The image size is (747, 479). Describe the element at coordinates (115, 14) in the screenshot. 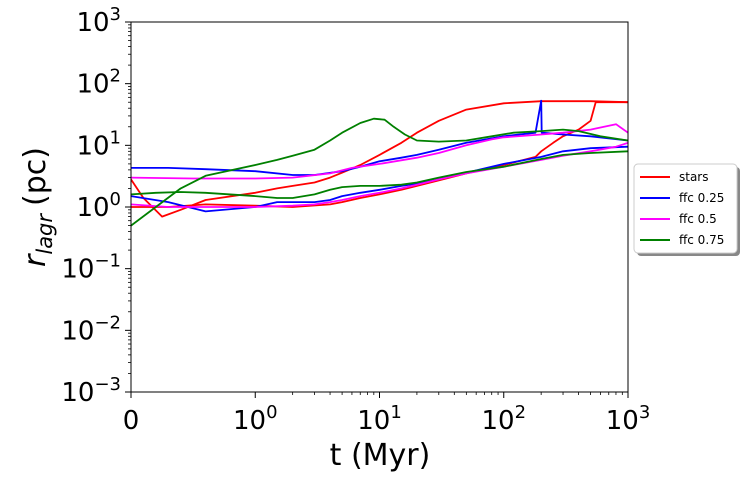

I see `y-tick-label-exp: 3` at that location.